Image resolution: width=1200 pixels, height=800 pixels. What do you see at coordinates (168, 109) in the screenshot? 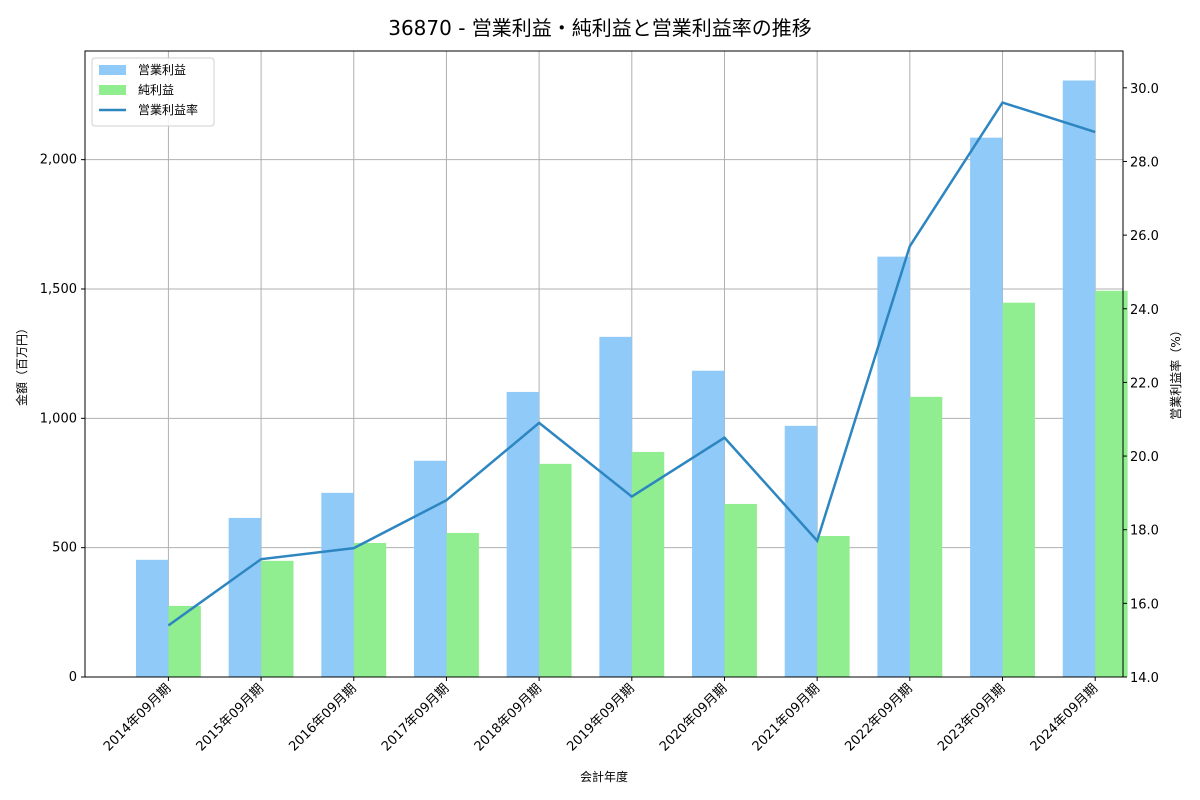
I see `legend-label: 営業利益率` at bounding box center [168, 109].